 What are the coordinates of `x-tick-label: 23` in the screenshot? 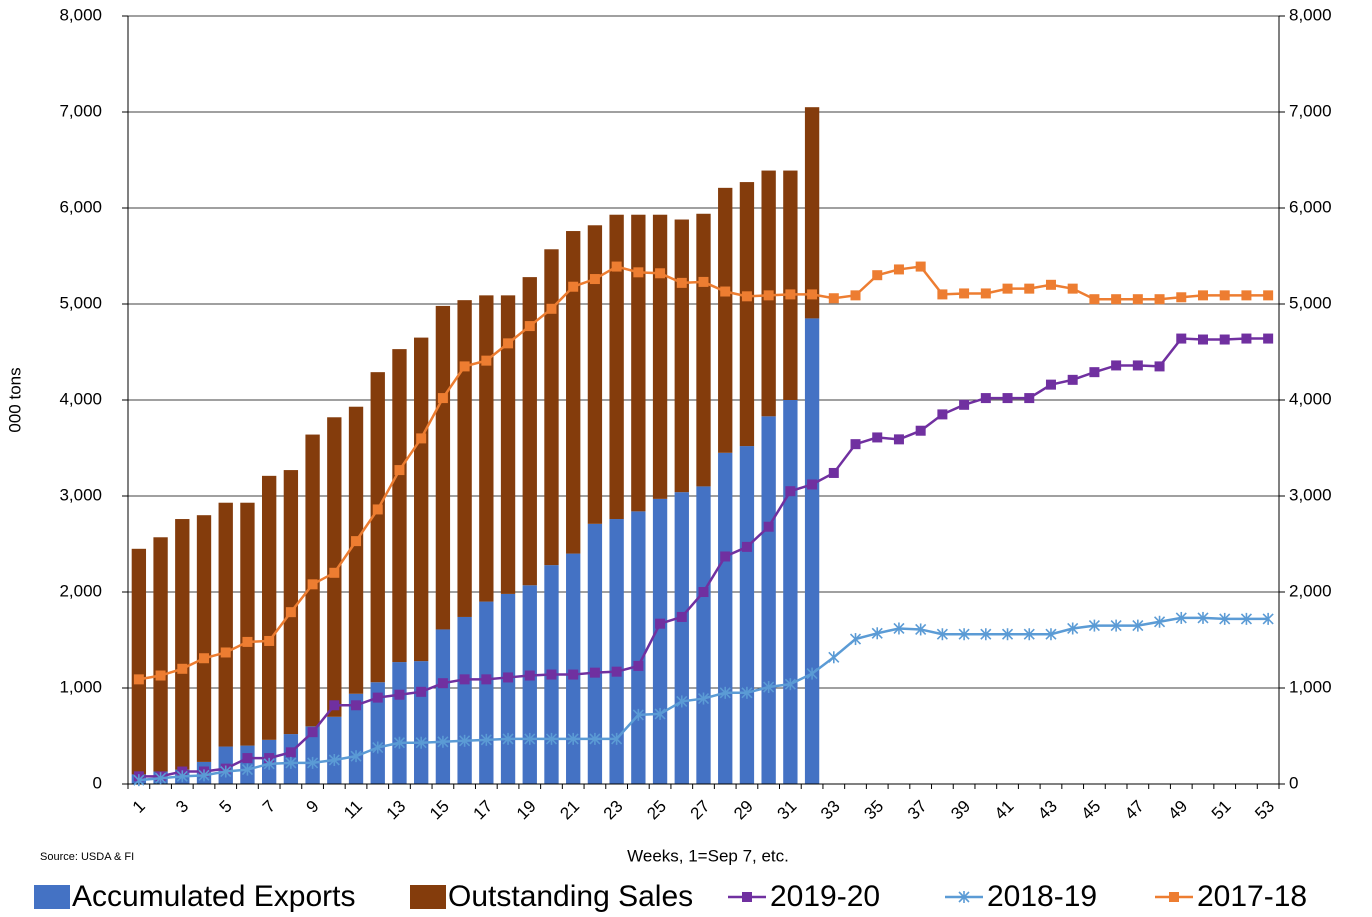 It's located at (613, 810).